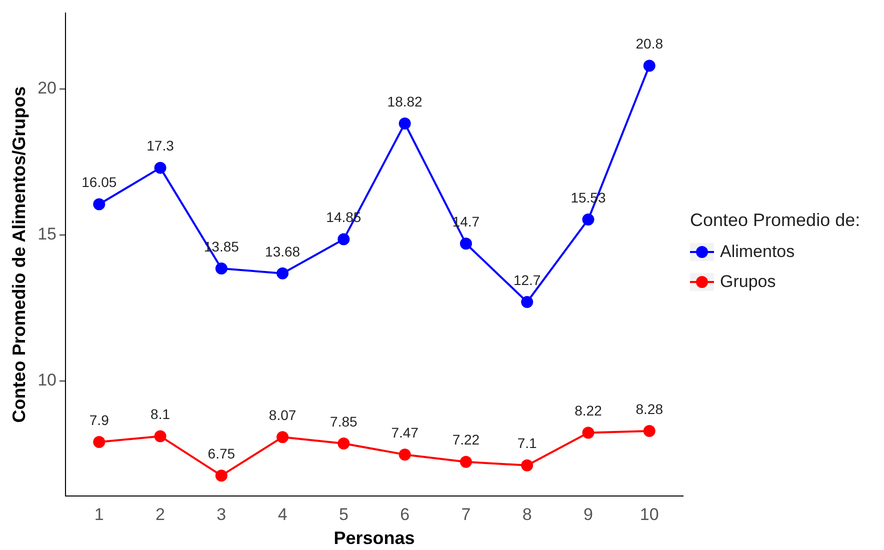 This screenshot has width=884, height=550. I want to click on data-label: 7.47, so click(405, 432).